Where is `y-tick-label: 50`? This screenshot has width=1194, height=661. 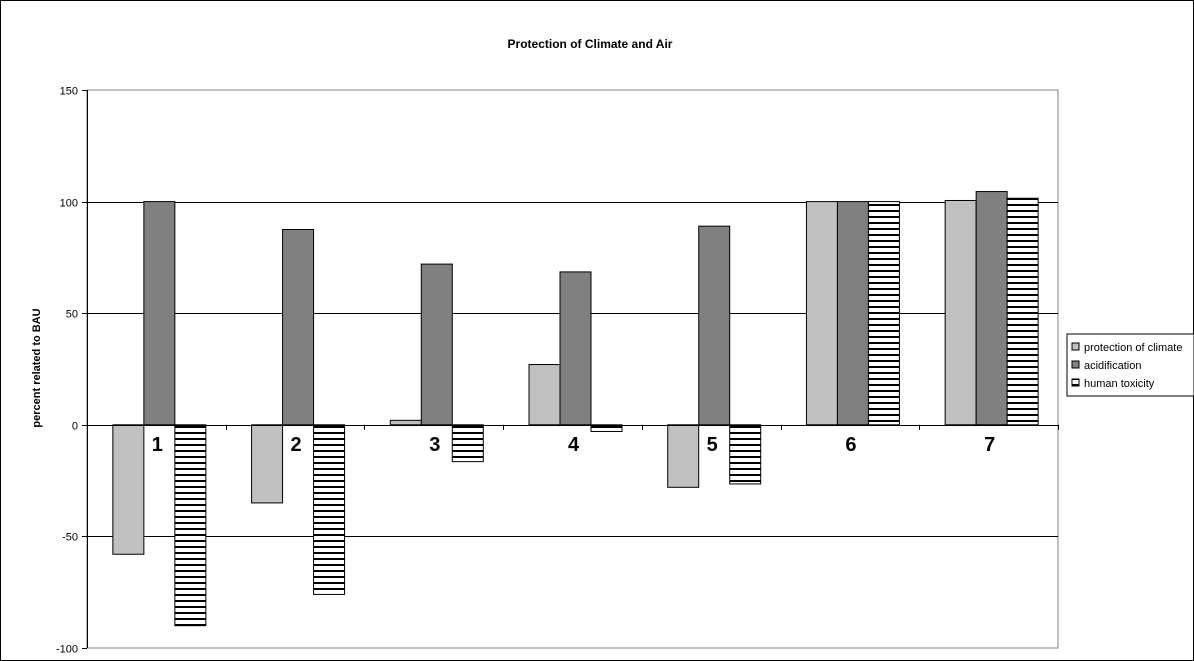
y-tick-label: 50 is located at coordinates (72, 315).